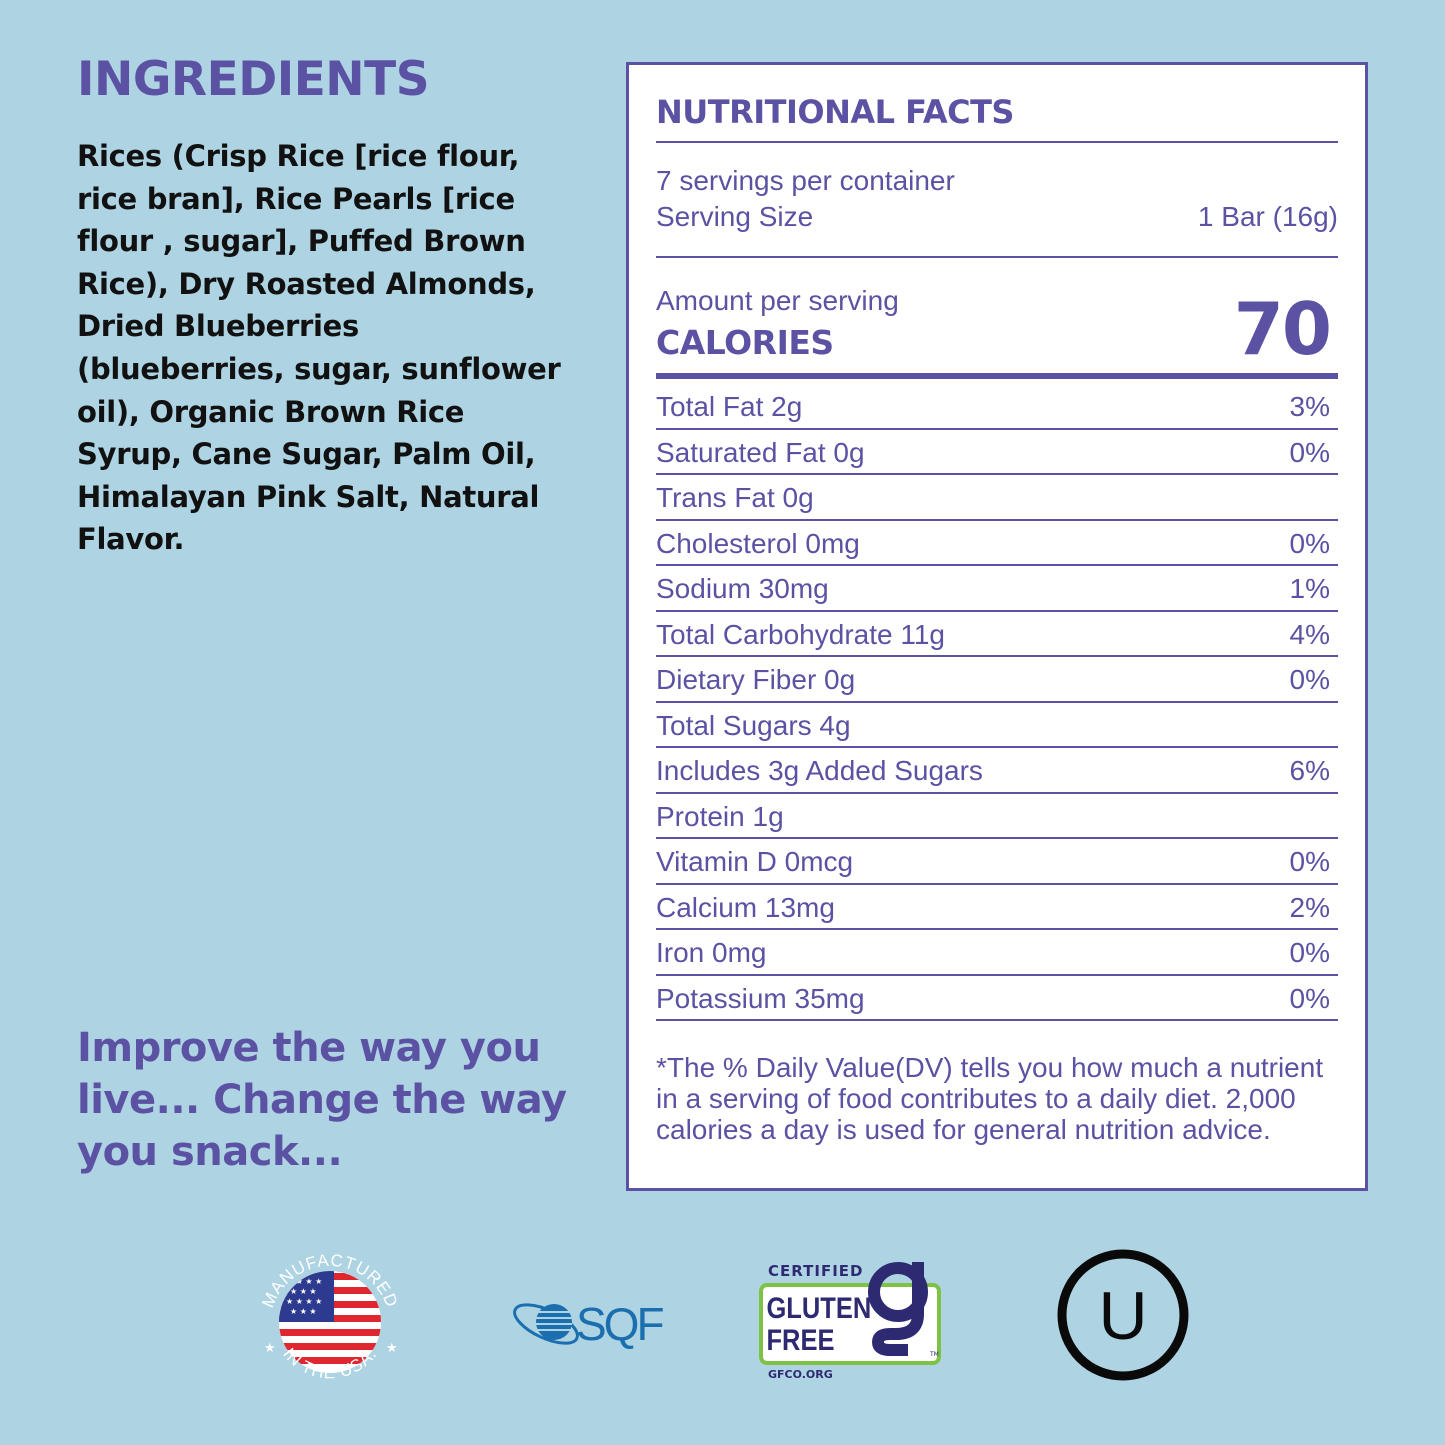  What do you see at coordinates (1309, 588) in the screenshot?
I see `daily-value: 1%` at bounding box center [1309, 588].